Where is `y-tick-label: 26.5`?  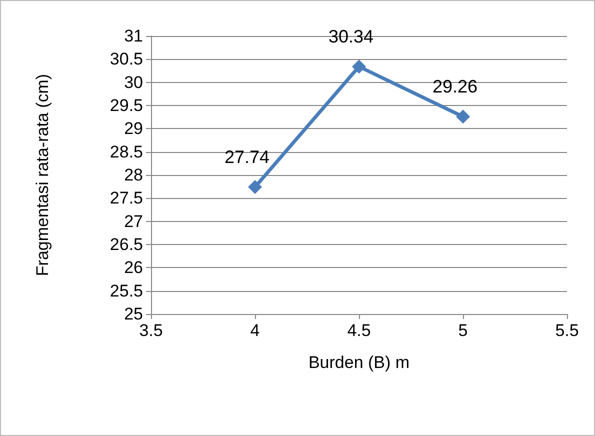
y-tick-label: 26.5 is located at coordinates (126, 244).